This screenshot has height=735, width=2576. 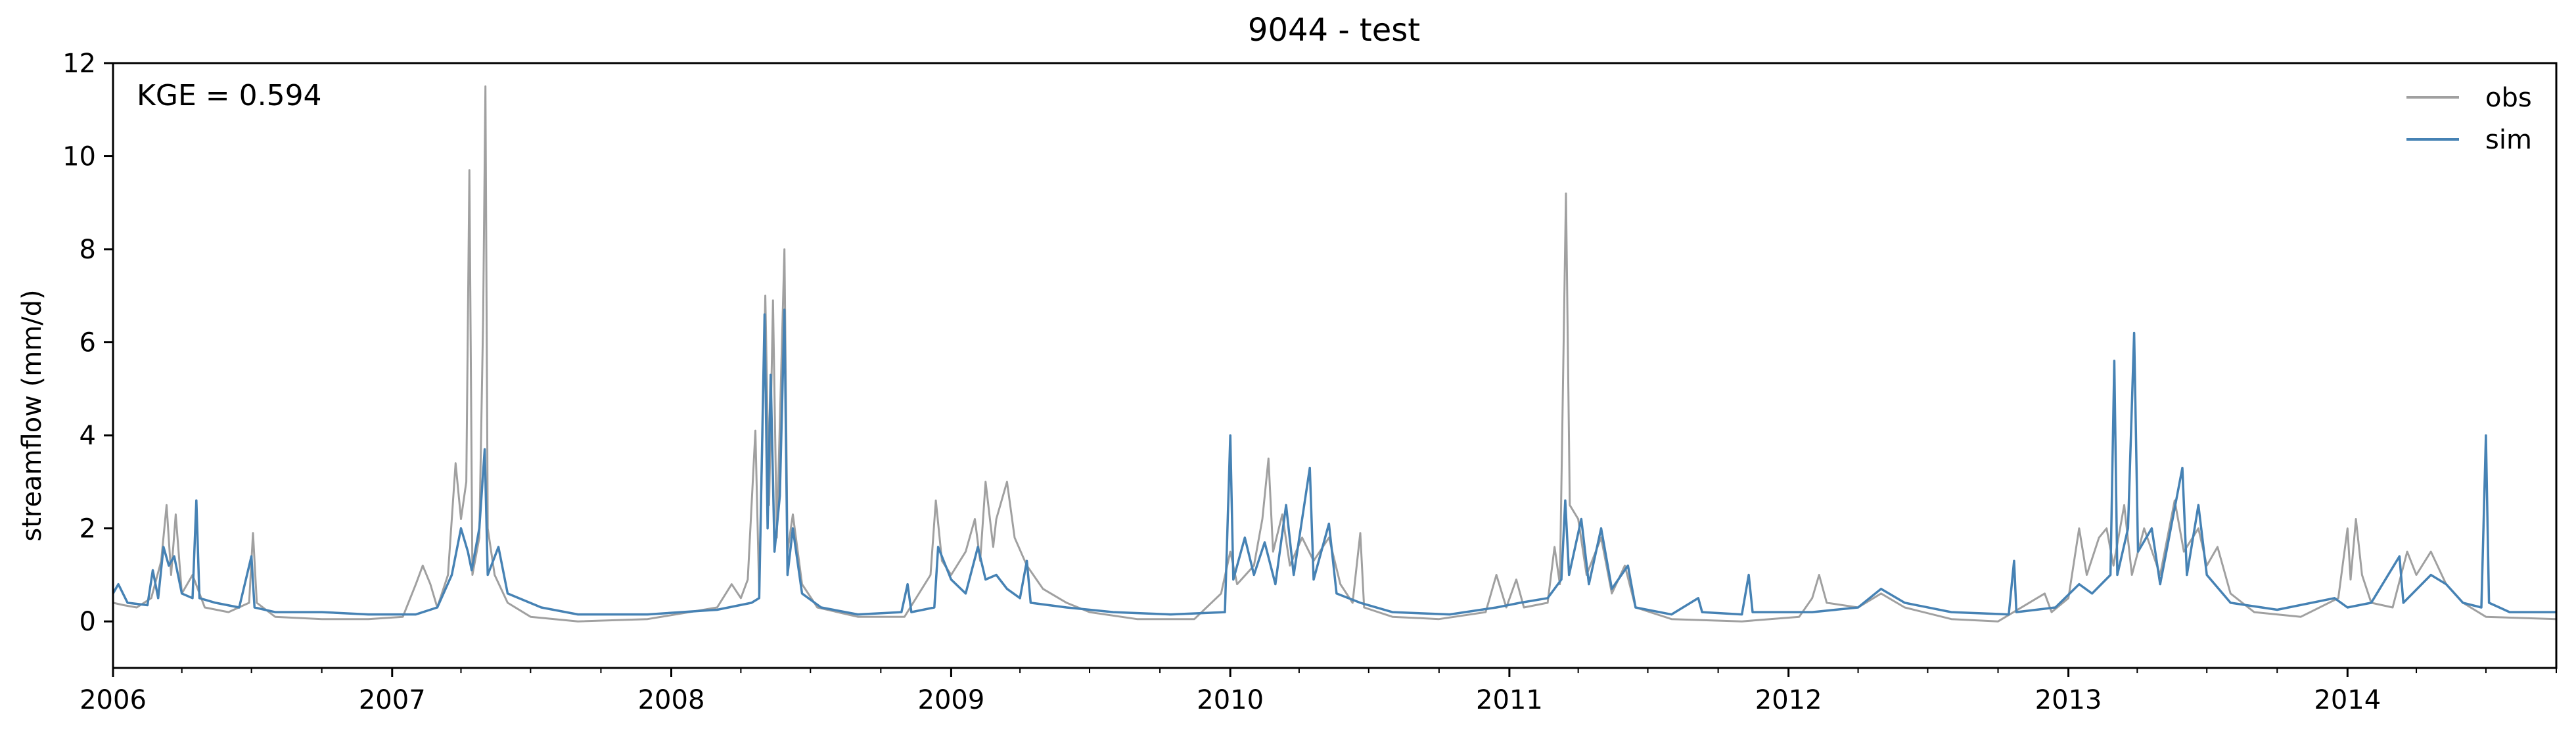 I want to click on legend: obs sim, so click(x=2469, y=119).